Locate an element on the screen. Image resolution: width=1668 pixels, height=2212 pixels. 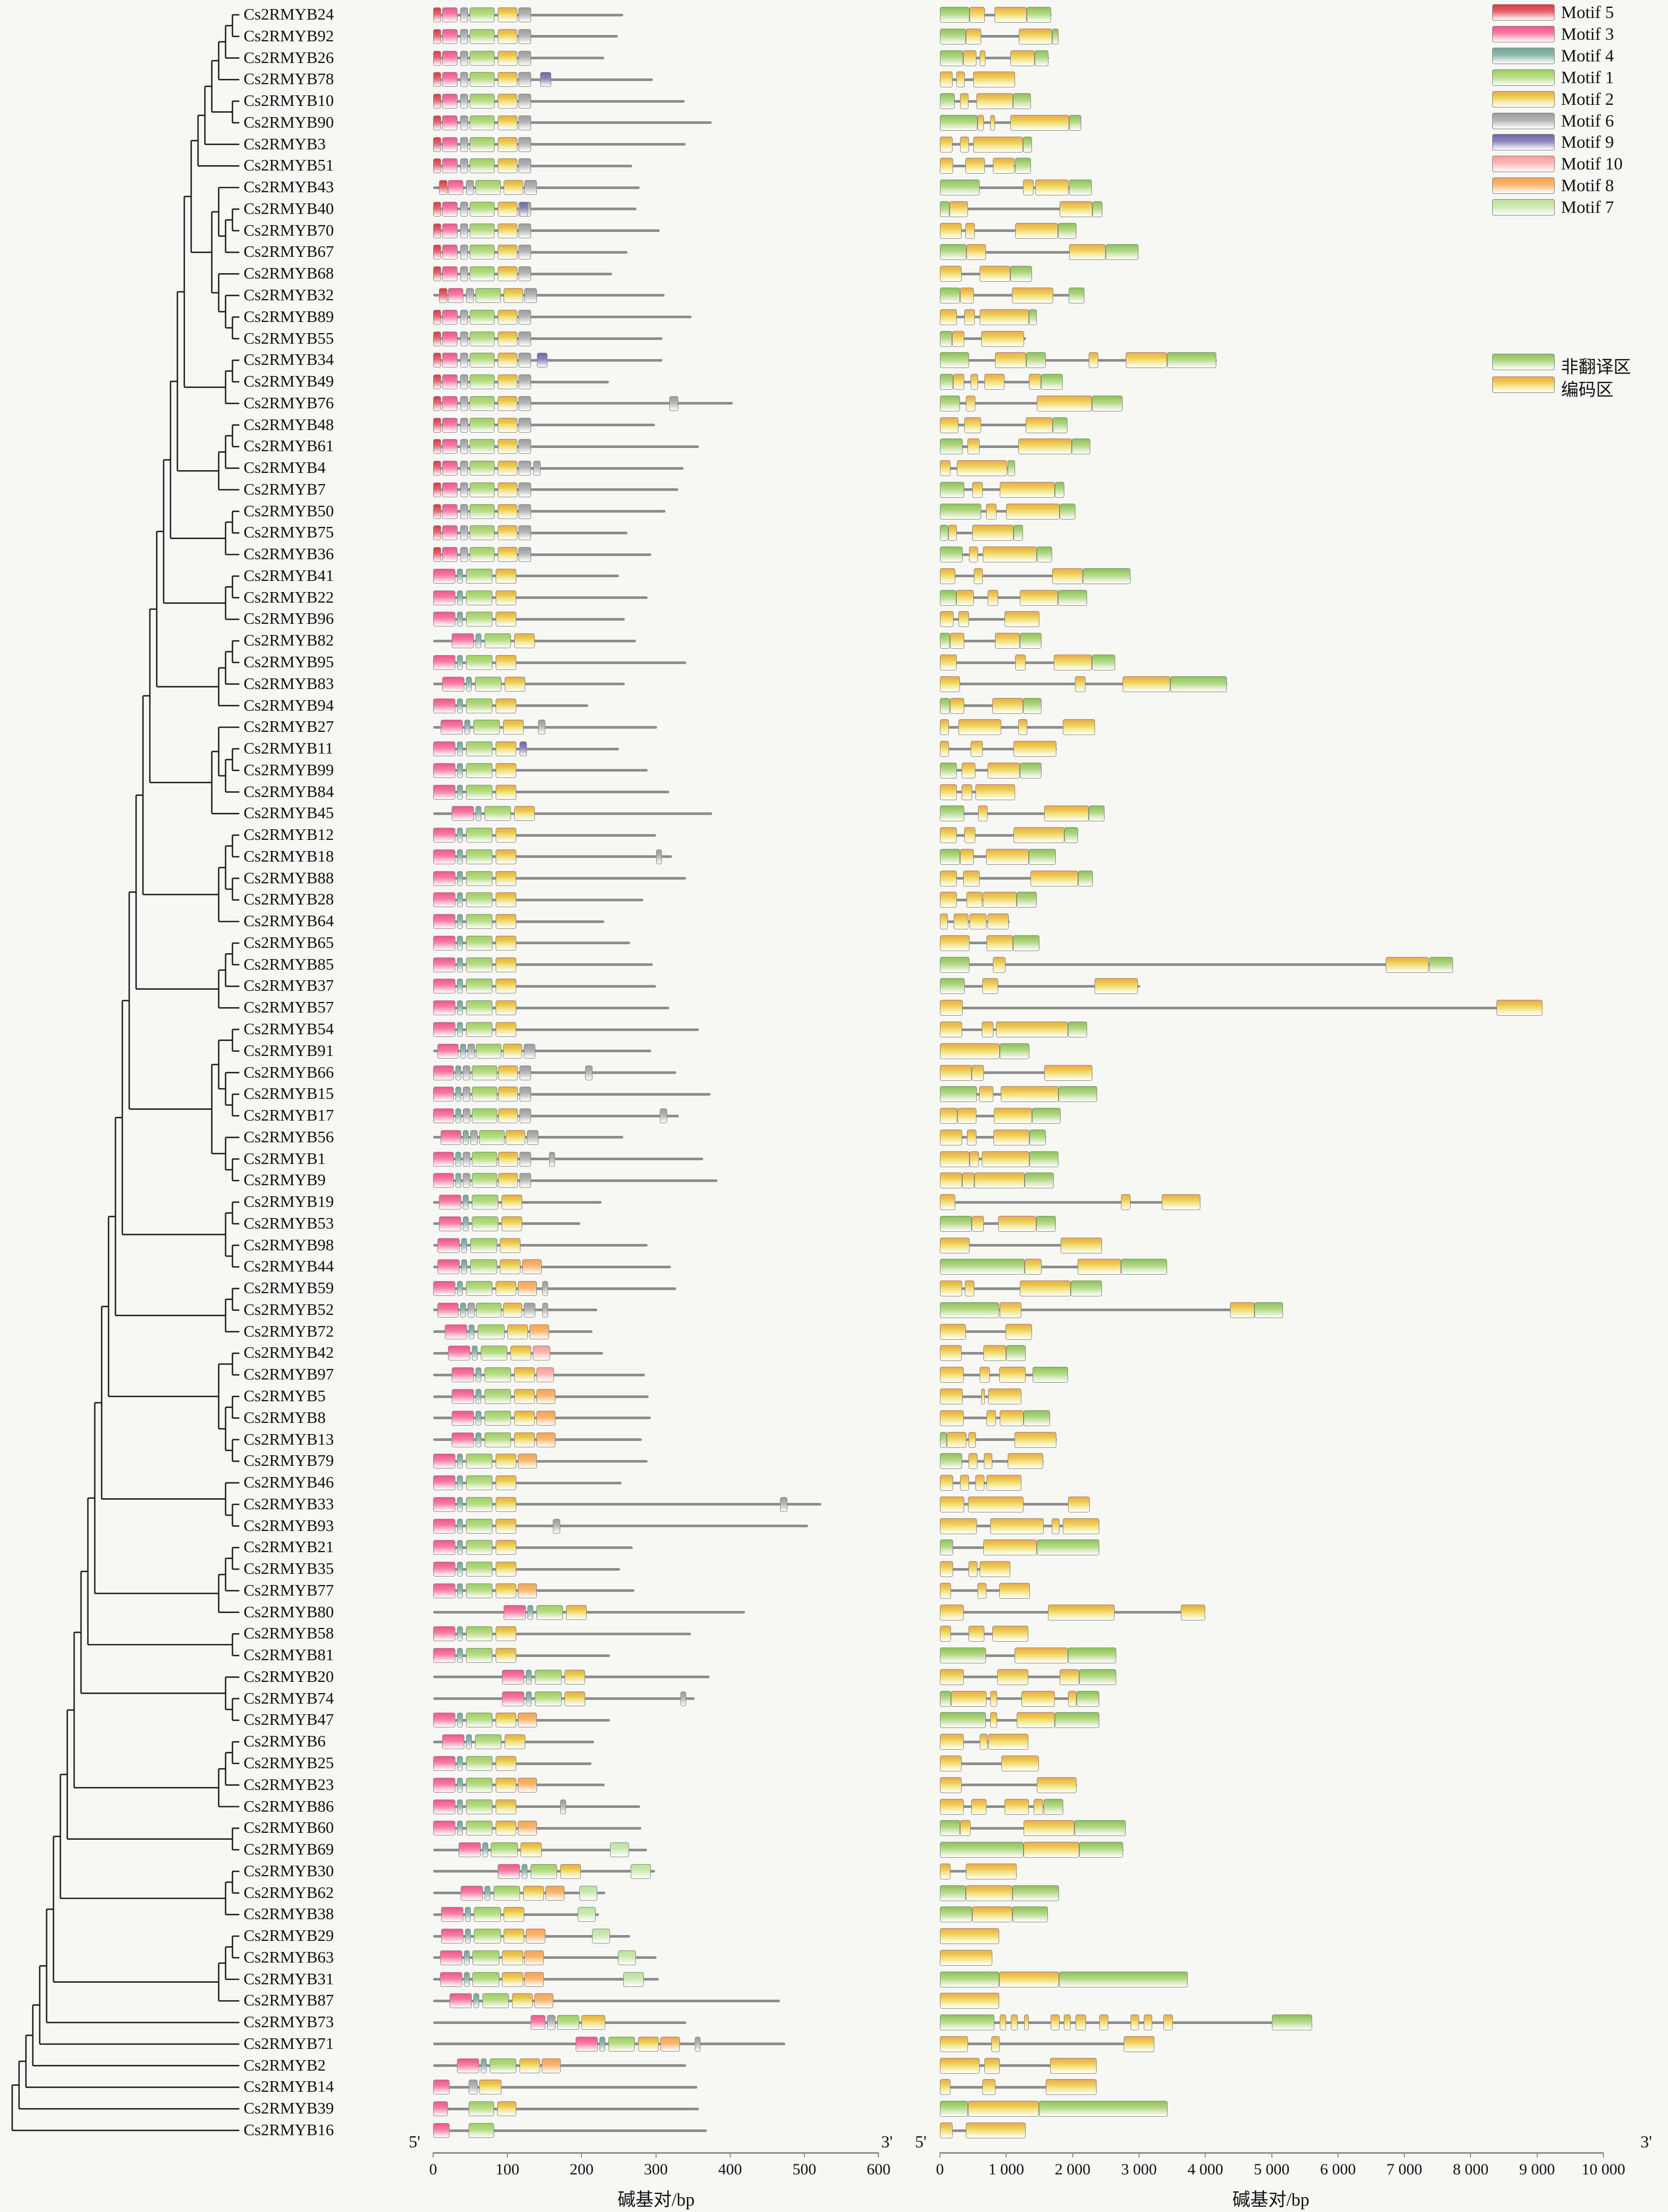
axis-tick-label: 9 000 is located at coordinates (1537, 2170).